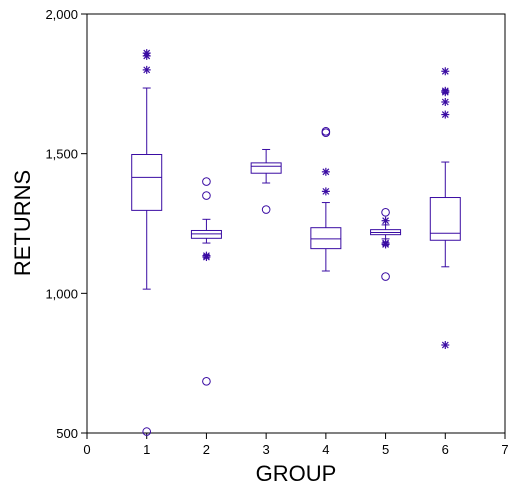  Describe the element at coordinates (325, 449) in the screenshot. I see `x-tick-label: 4` at that location.